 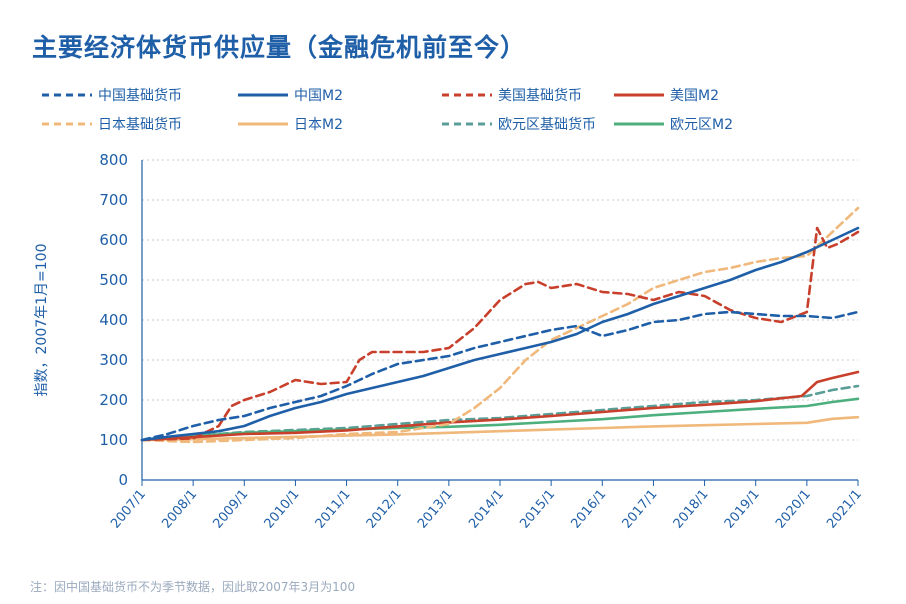 What do you see at coordinates (793, 509) in the screenshot?
I see `x-tick-label: 2020/1` at bounding box center [793, 509].